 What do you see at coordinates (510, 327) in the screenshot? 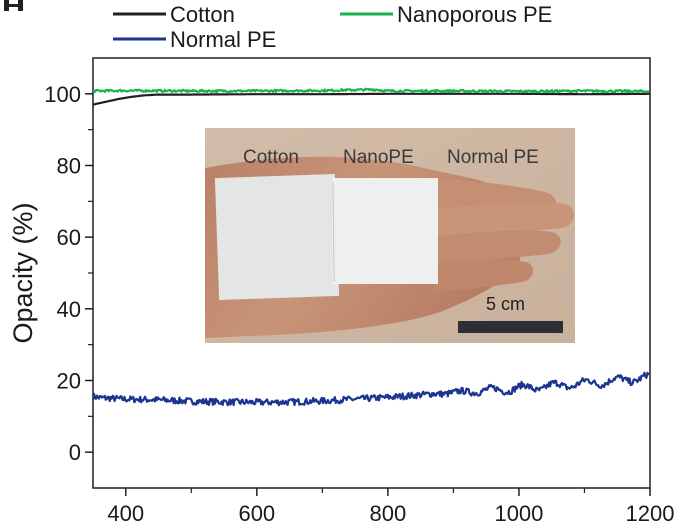
I see `scale-bar` at bounding box center [510, 327].